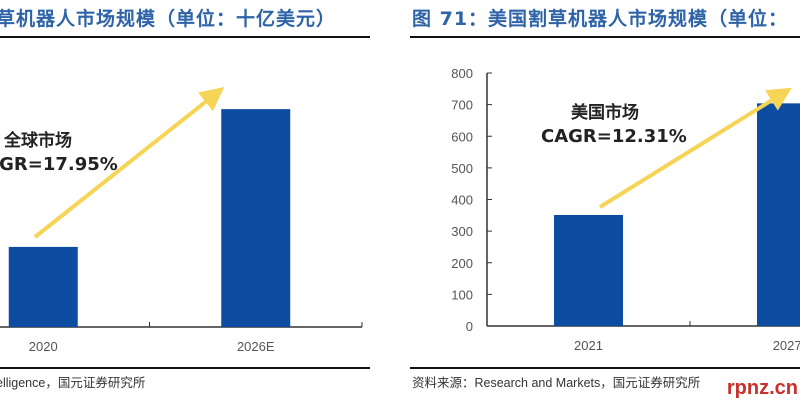 The height and width of the screenshot is (400, 800). I want to click on right-title-divider, so click(605, 37).